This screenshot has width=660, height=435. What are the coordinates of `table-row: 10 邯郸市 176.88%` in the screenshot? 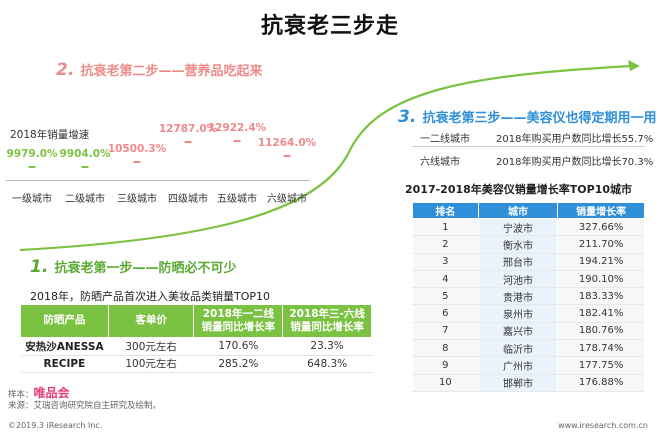 It's located at (528, 383).